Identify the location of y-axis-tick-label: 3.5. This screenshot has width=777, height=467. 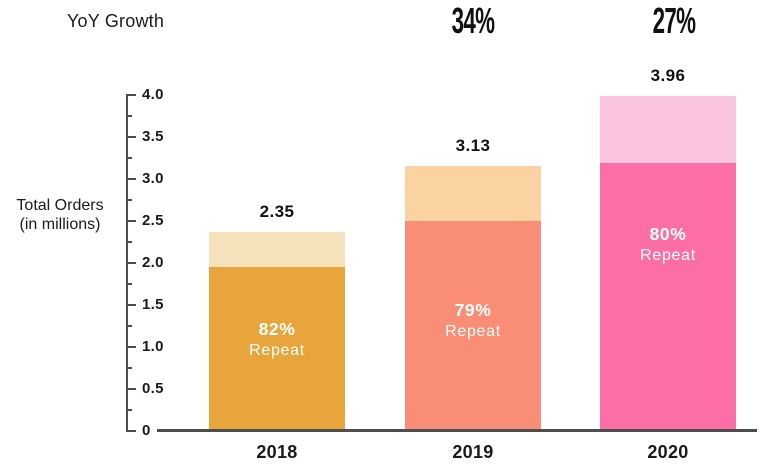
(153, 136).